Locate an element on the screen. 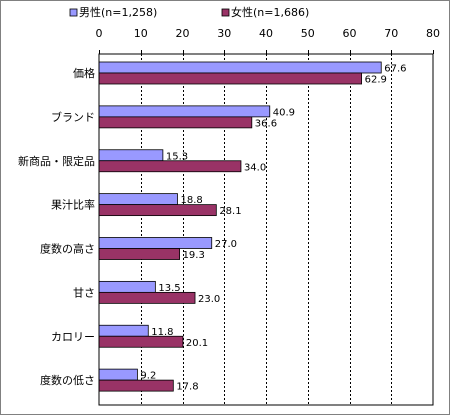 The width and height of the screenshot is (450, 415). data-label: 27.0 is located at coordinates (226, 244).